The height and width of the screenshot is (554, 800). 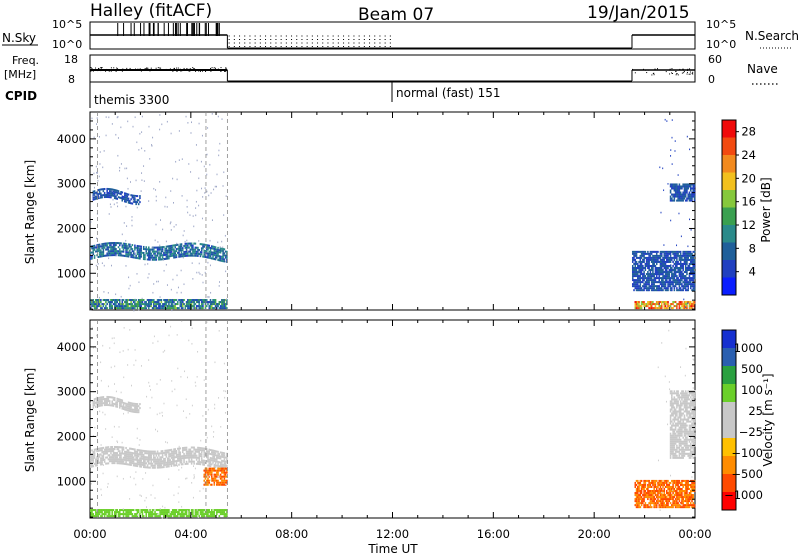 I want to click on power-colorbar-cell, so click(x=729, y=251).